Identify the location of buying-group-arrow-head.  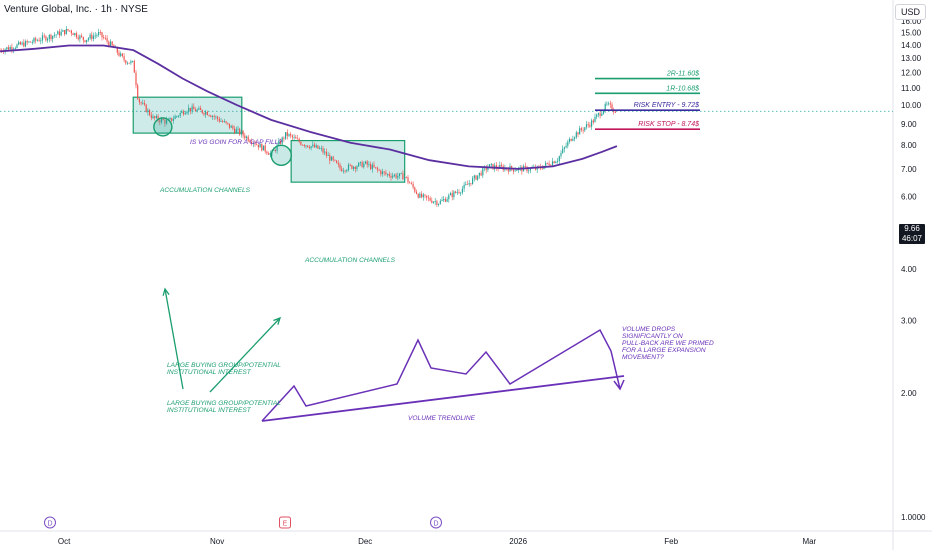
(166, 291).